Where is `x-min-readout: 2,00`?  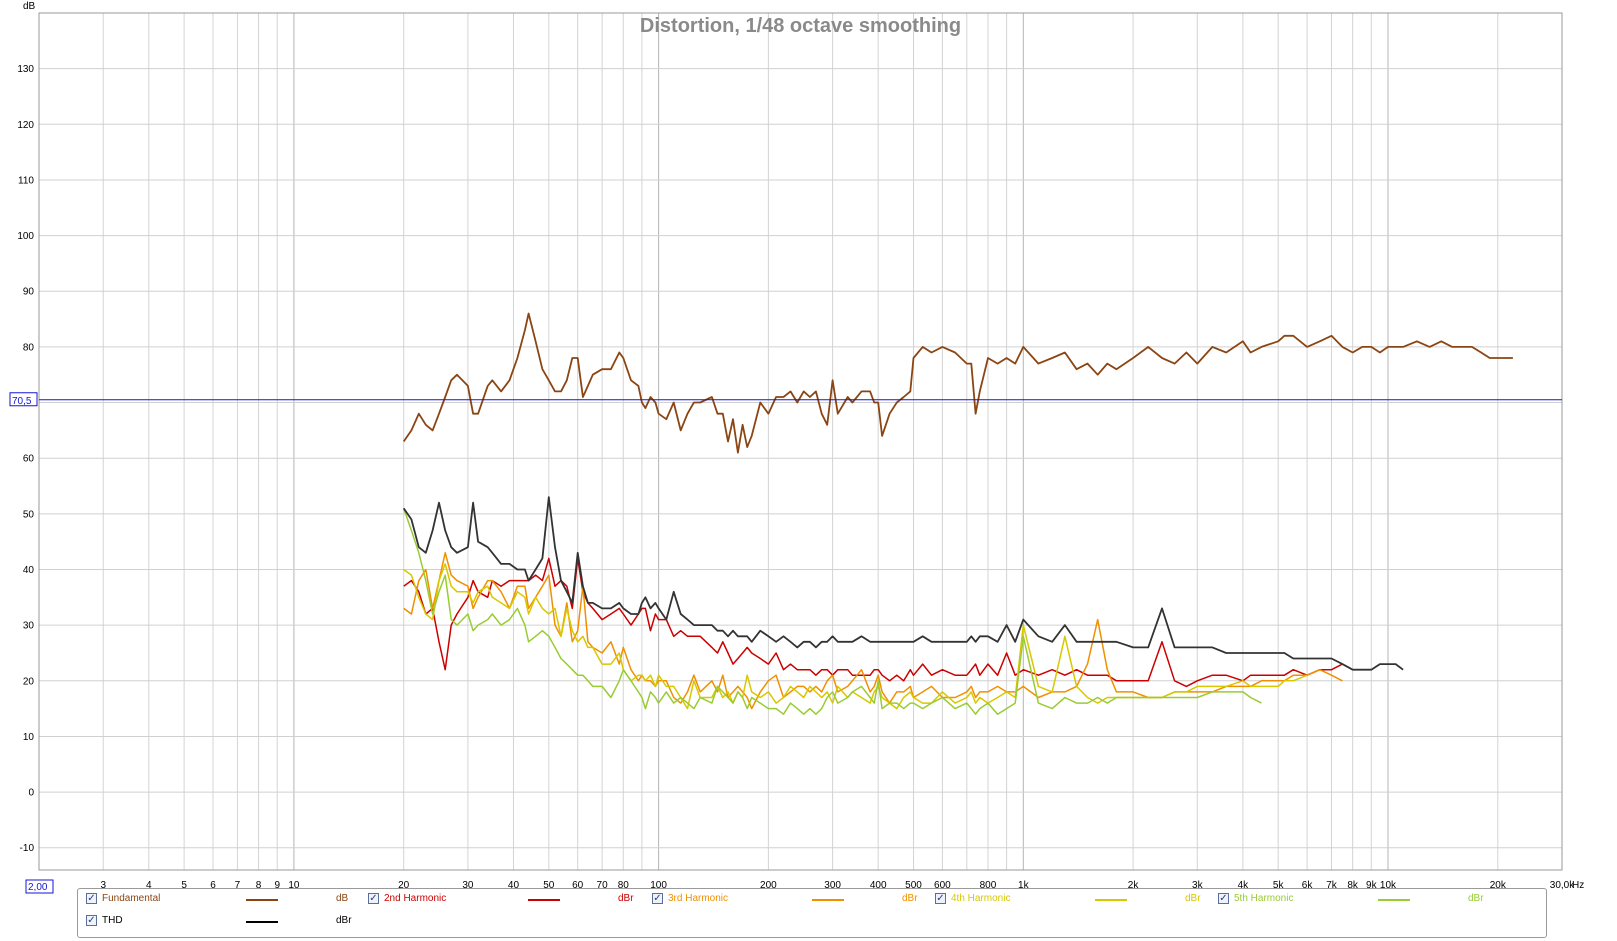
x-min-readout: 2,00 is located at coordinates (38, 887).